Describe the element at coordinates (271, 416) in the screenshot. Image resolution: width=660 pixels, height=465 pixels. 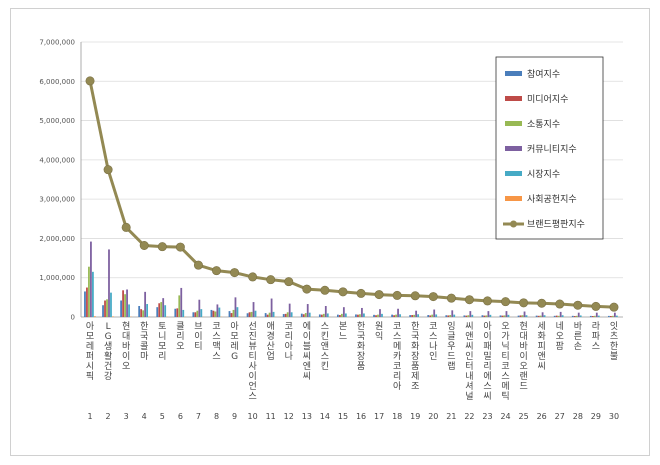
I see `rank-label: 11` at that location.